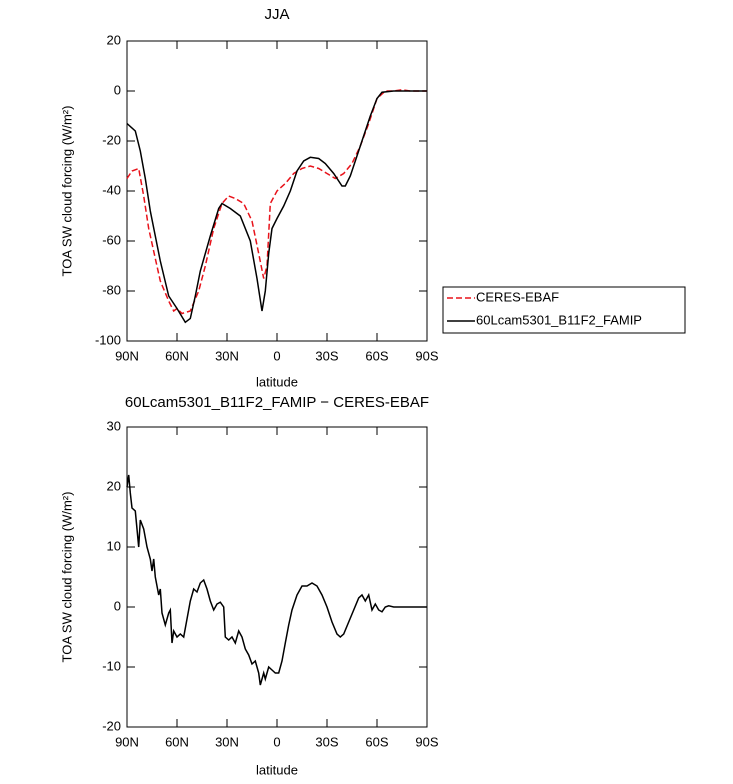 The width and height of the screenshot is (733, 784). Describe the element at coordinates (277, 402) in the screenshot. I see `chart-title: 60Lcam5301_B11F2_FAMIP − CERES-EBAF` at that location.